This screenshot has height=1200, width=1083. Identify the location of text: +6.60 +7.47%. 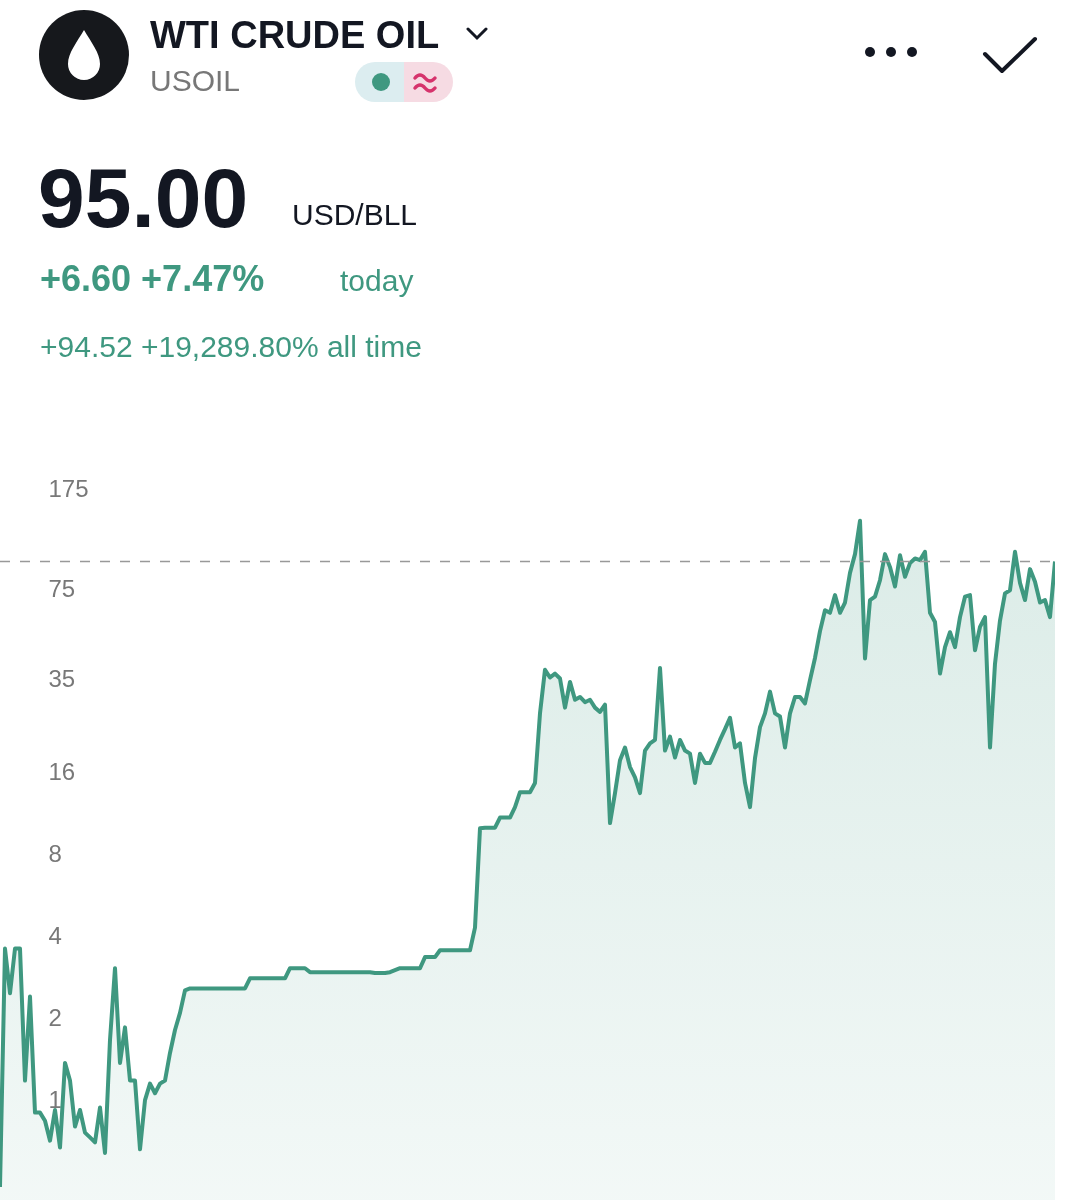
(152, 279).